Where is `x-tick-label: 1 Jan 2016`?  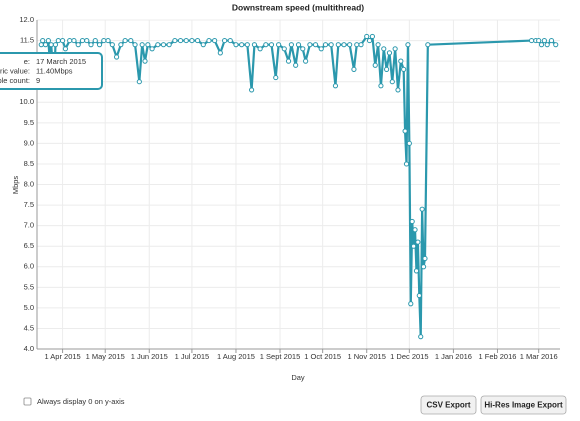 x-tick-label: 1 Jan 2016 is located at coordinates (453, 356).